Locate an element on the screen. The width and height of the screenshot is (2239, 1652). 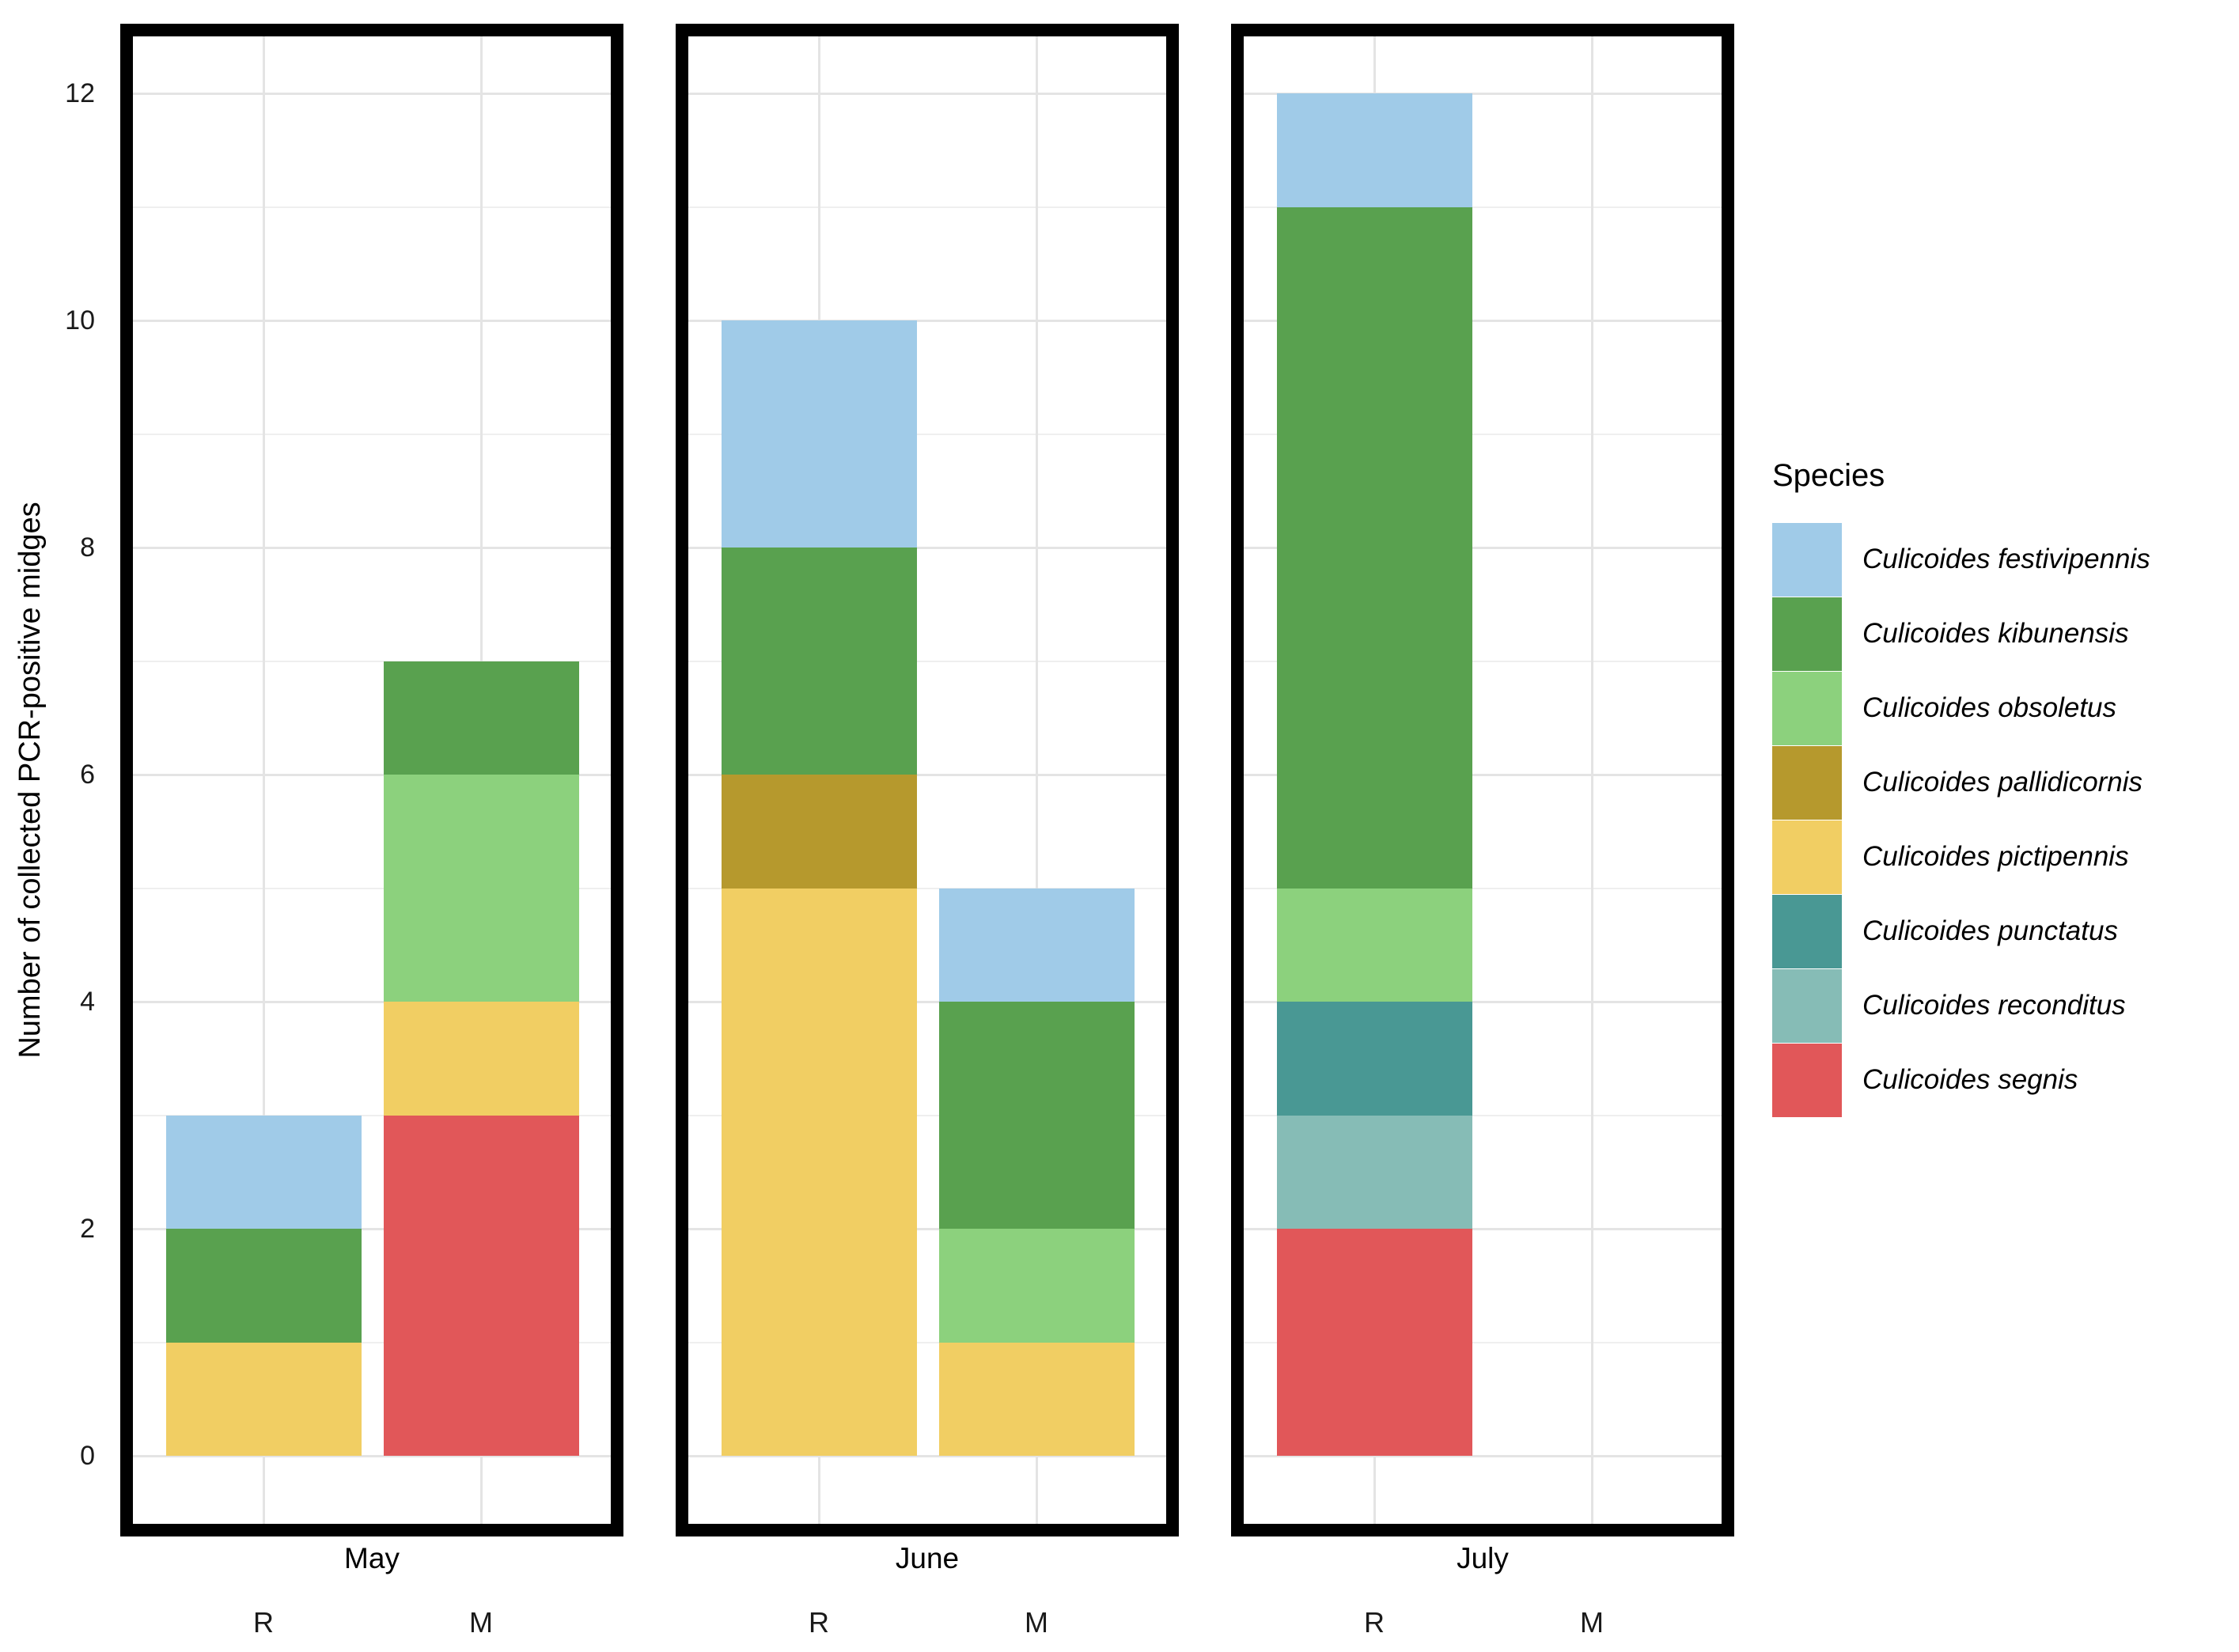
legend-entry: Culicoides obsoletus is located at coordinates (1944, 708).